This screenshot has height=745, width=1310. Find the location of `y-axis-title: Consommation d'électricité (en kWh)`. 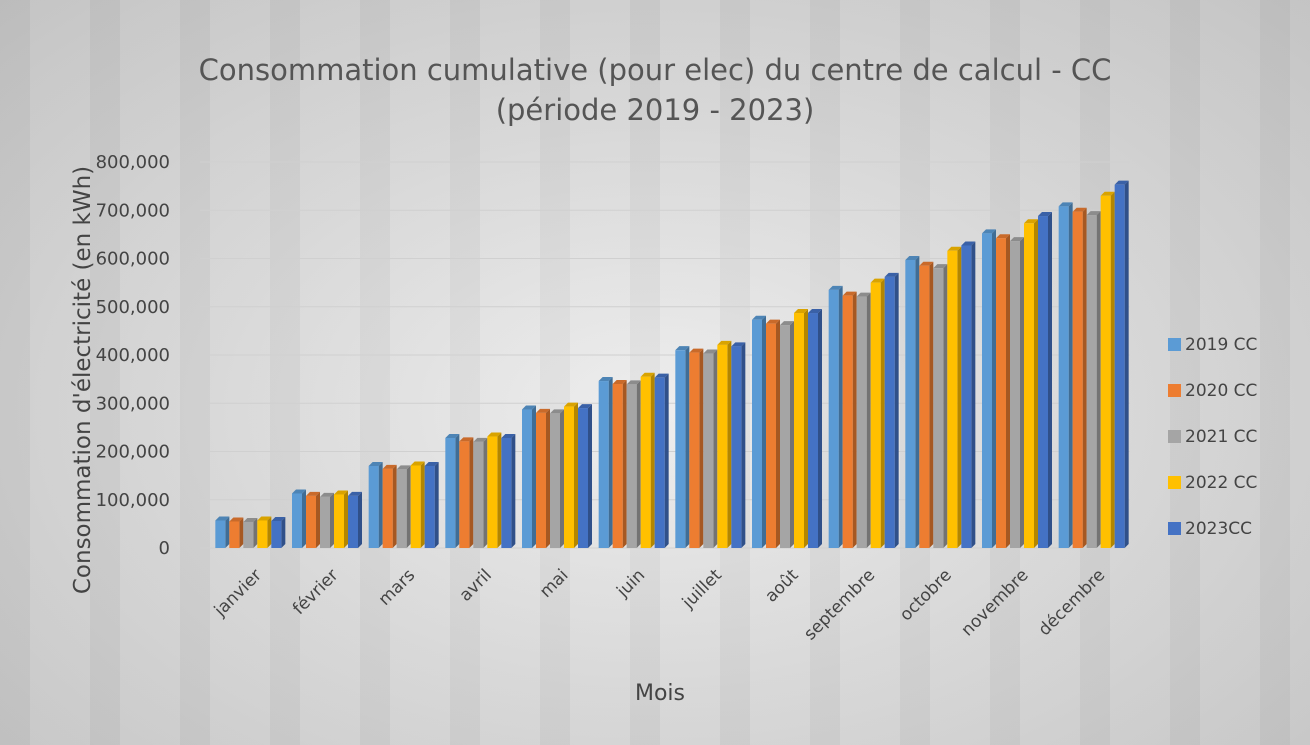

y-axis-title: Consommation d'électricité (en kWh) is located at coordinates (83, 380).